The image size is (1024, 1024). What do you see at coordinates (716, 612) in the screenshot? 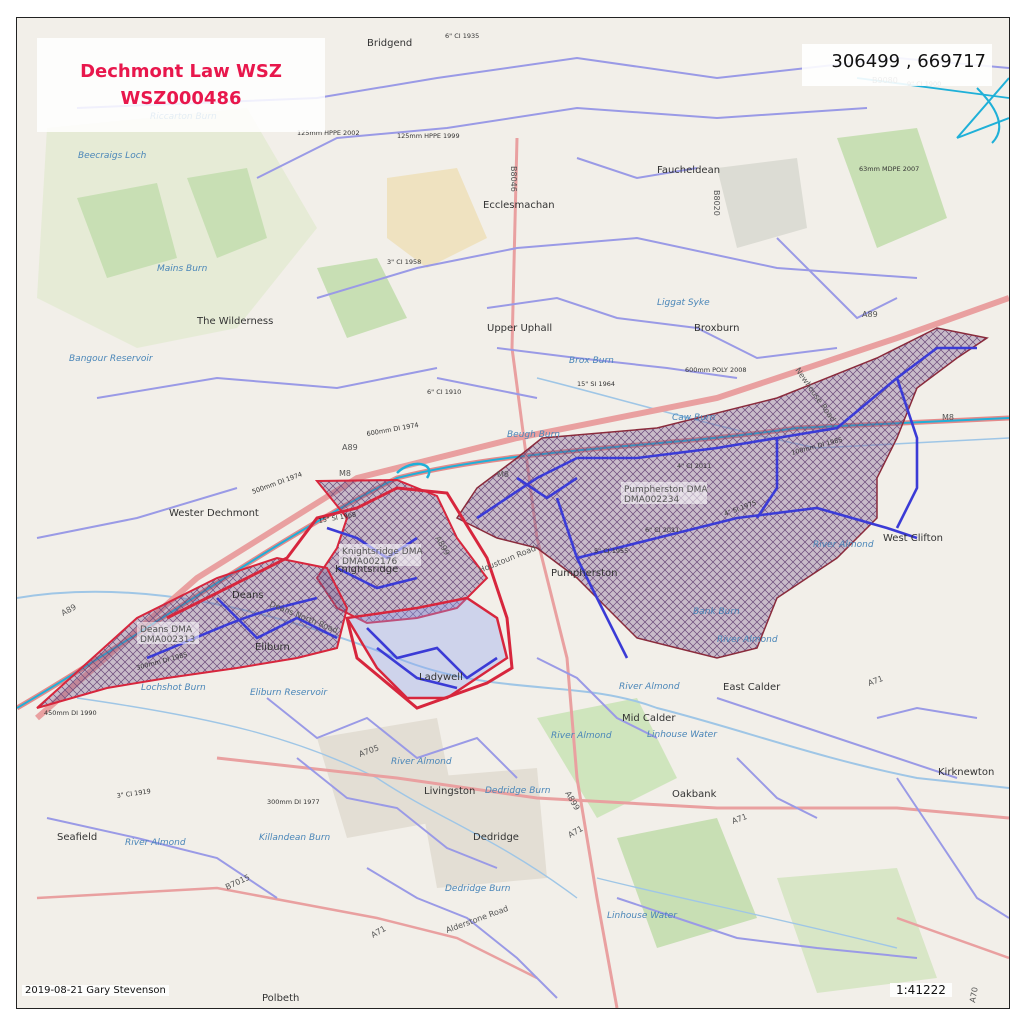
I see `water-bank-burn: Bank Burn` at bounding box center [716, 612].